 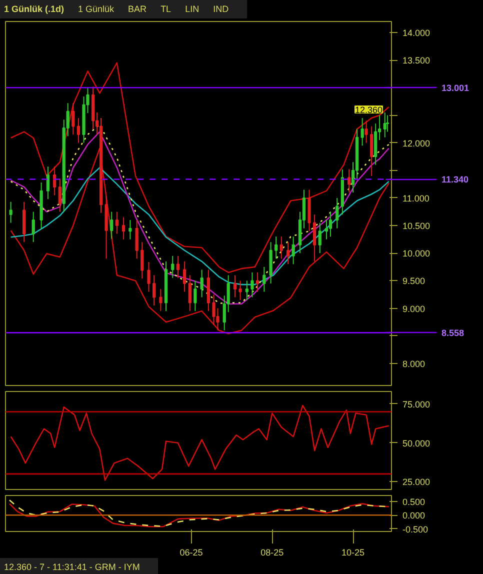 I want to click on y-tick-label: 75.000, so click(x=416, y=404).